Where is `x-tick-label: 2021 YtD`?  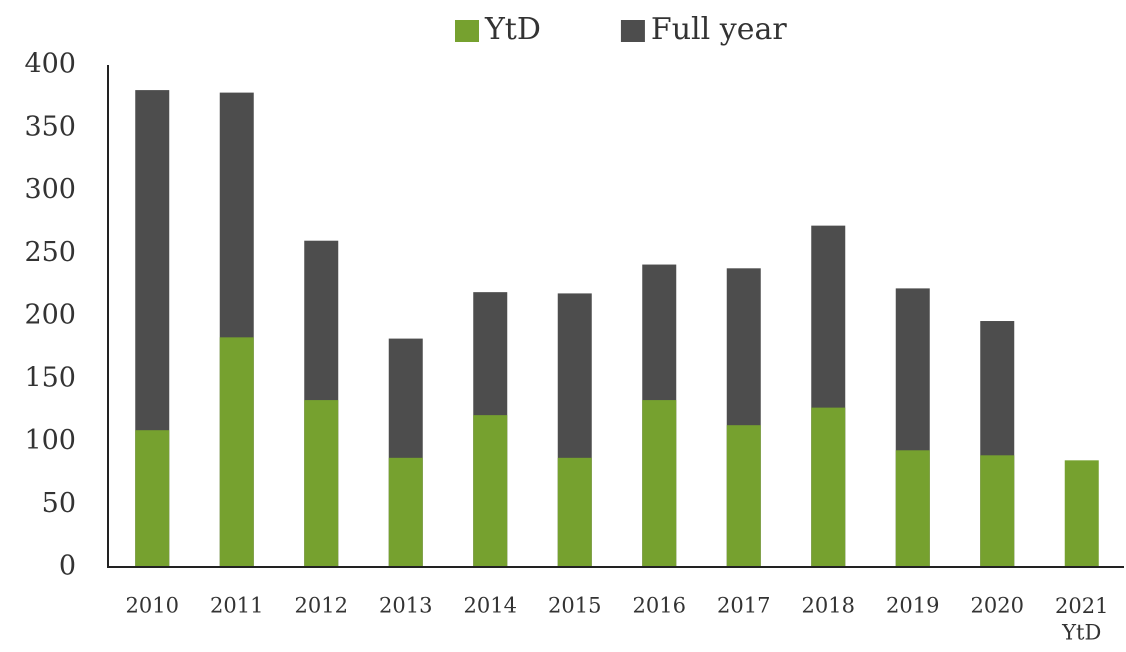 x-tick-label: 2021 YtD is located at coordinates (1081, 619).